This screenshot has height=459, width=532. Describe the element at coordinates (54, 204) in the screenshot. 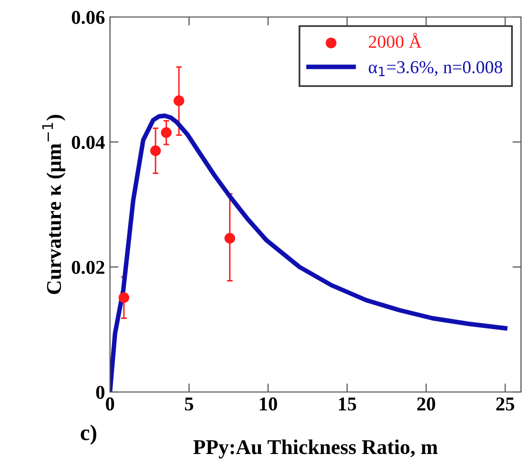

I see `y-axis-title: Curvature κ (μm$^{−1}$)` at that location.